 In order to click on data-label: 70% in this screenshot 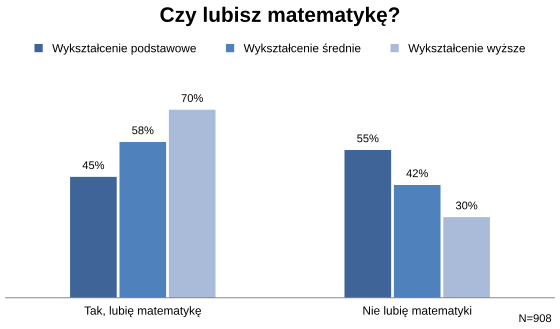, I will do `click(192, 98)`.